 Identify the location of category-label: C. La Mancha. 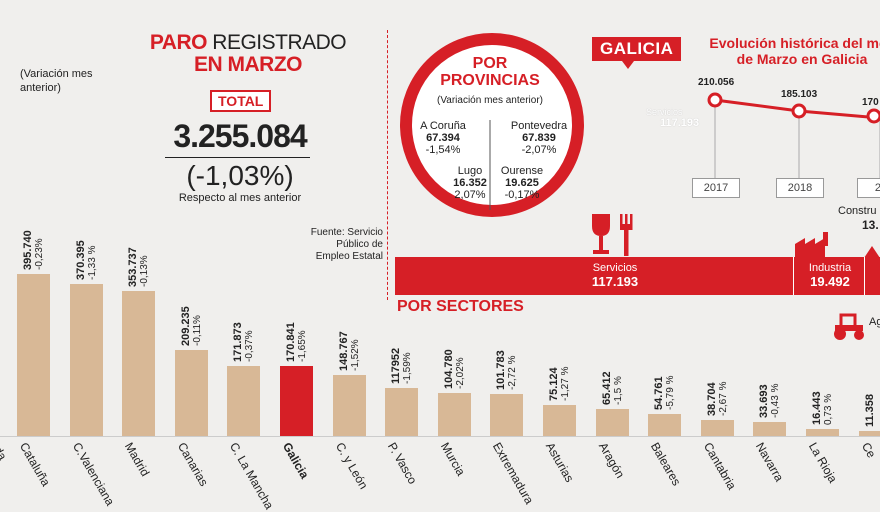
(251, 476).